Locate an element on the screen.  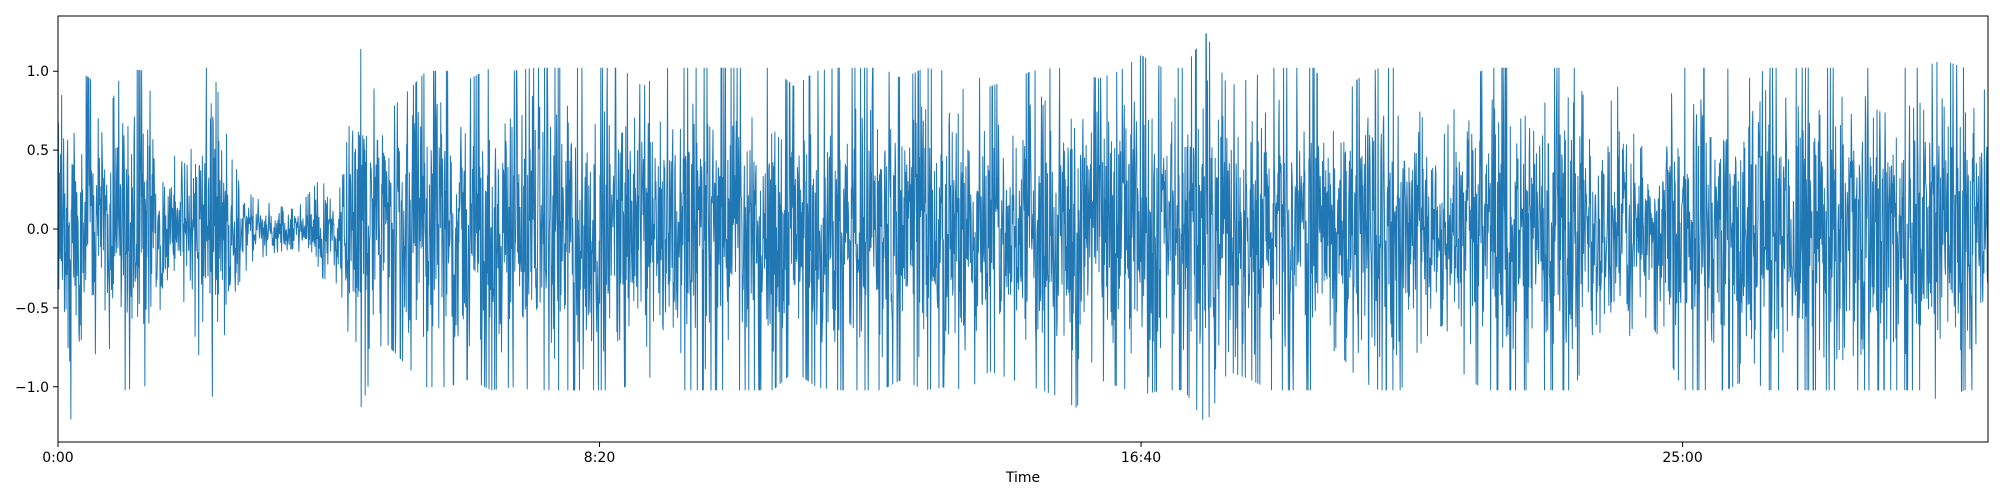
y-axis: 1.0 0.5 0.0 −0.5 −1.0 is located at coordinates (36, 230).